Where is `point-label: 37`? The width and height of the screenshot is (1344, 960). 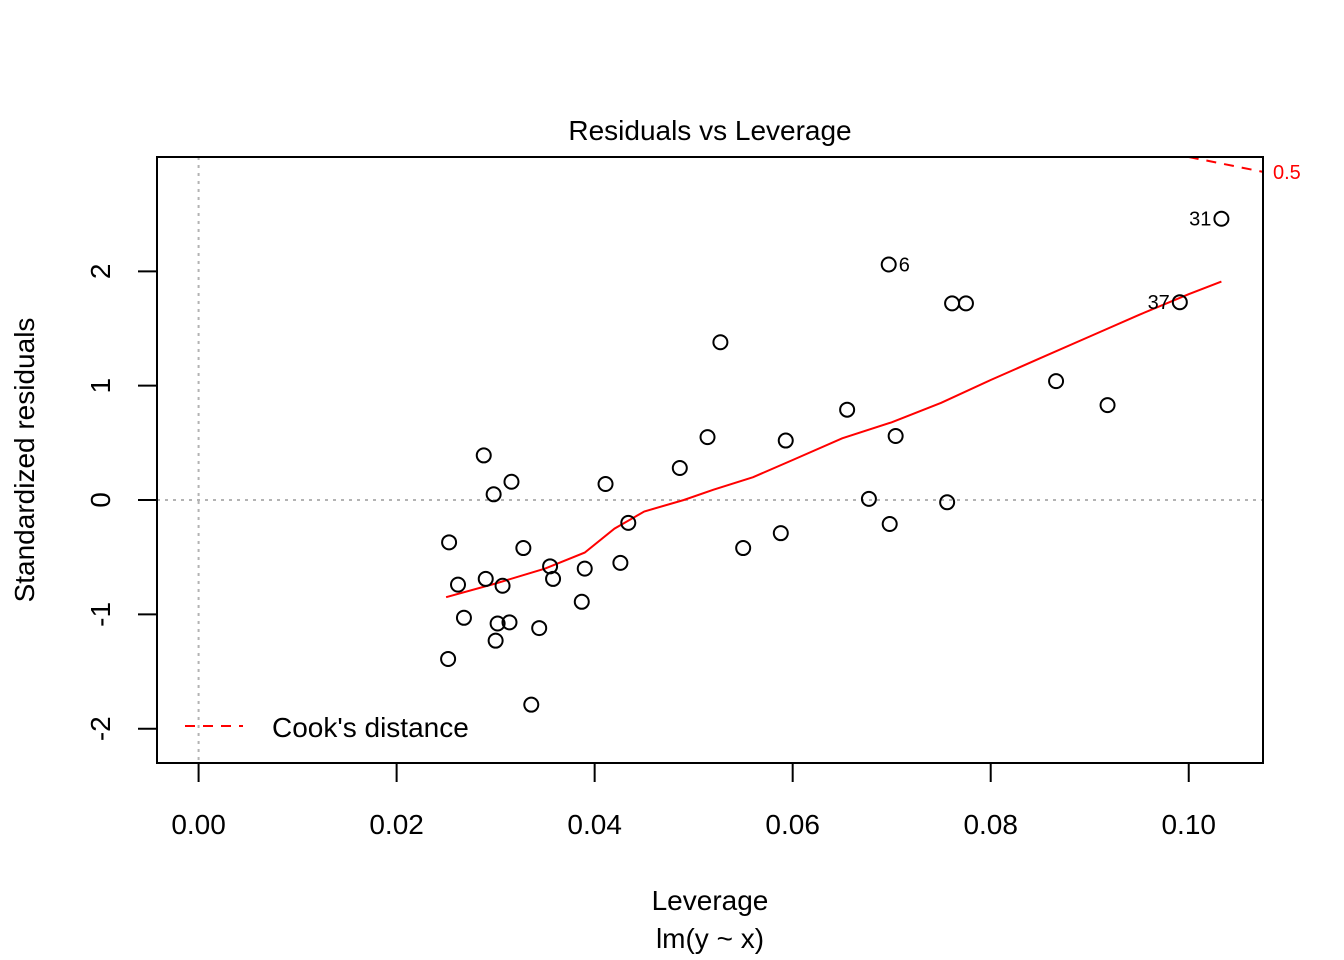 point-label: 37 is located at coordinates (1159, 303).